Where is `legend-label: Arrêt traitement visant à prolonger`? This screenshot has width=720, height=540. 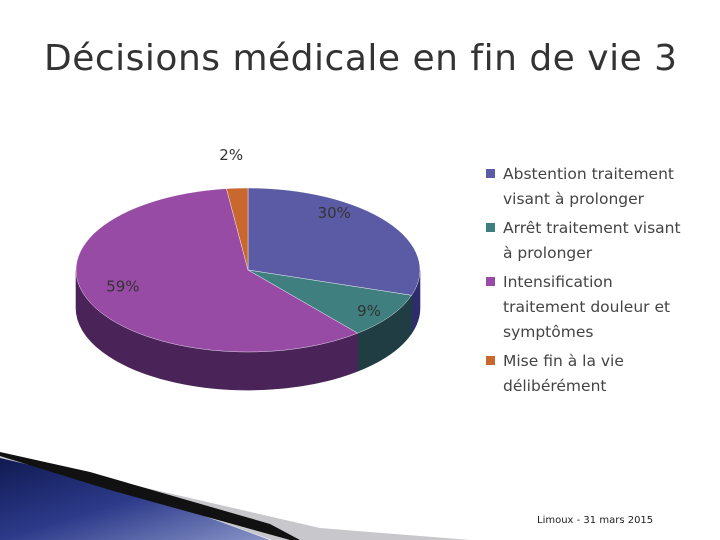 legend-label: Arrêt traitement visant à prolonger is located at coordinates (592, 240).